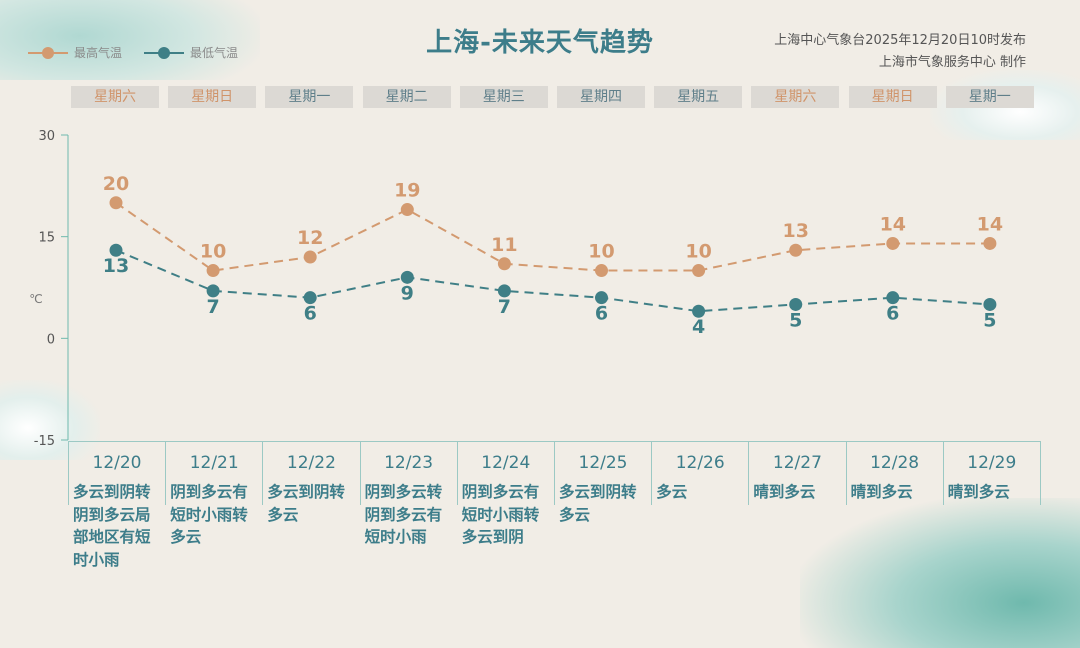 The height and width of the screenshot is (648, 1080). I want to click on max-temp-label: 20, so click(116, 184).